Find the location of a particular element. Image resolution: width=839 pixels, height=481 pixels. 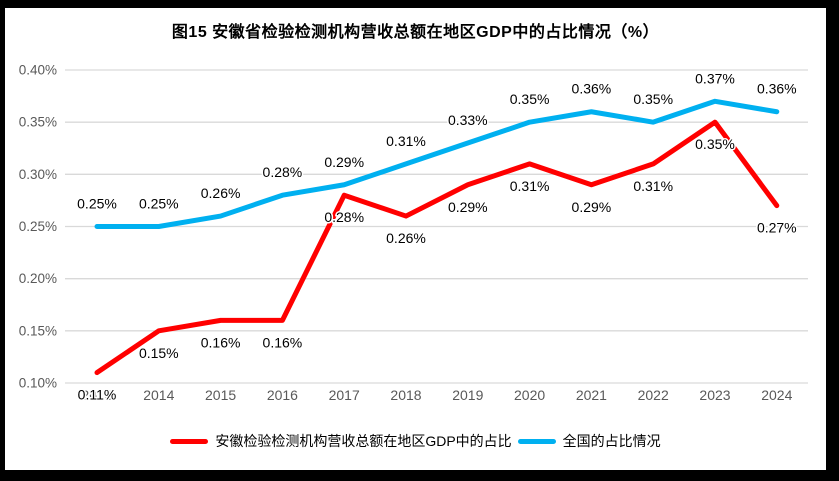

data-label-series-1: 0.28% is located at coordinates (344, 217).